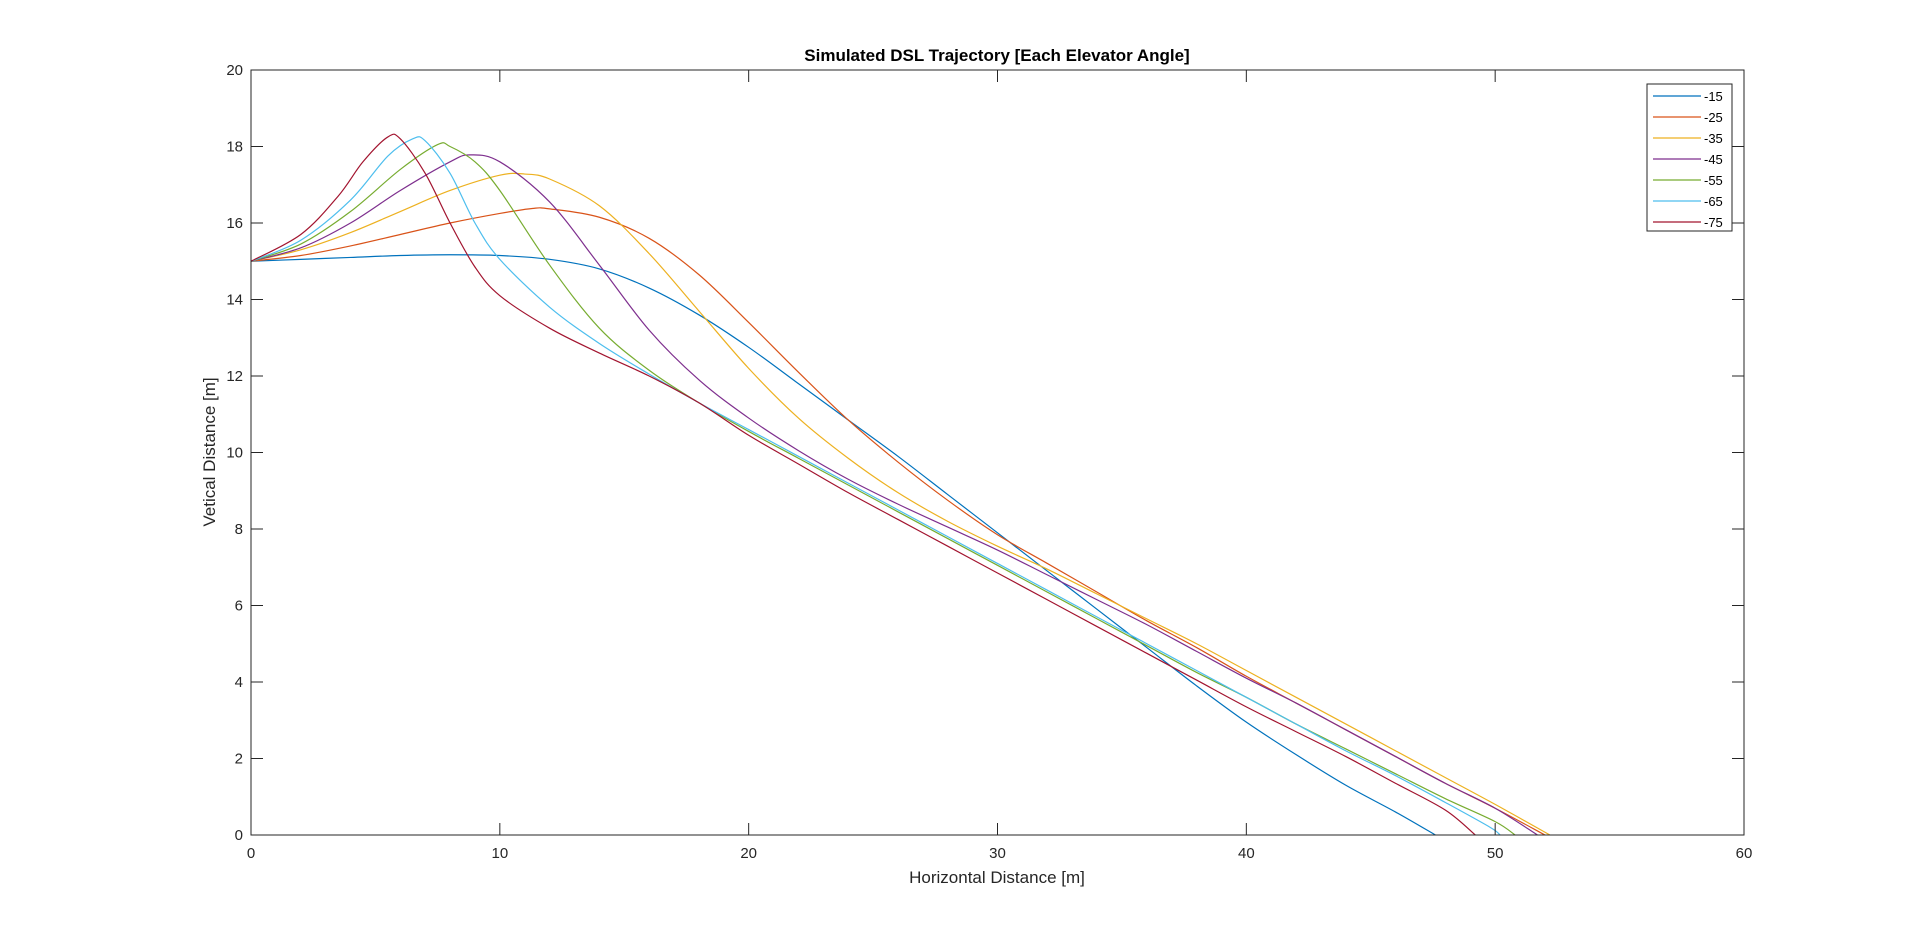  What do you see at coordinates (234, 223) in the screenshot?
I see `y-tick-label: 16` at bounding box center [234, 223].